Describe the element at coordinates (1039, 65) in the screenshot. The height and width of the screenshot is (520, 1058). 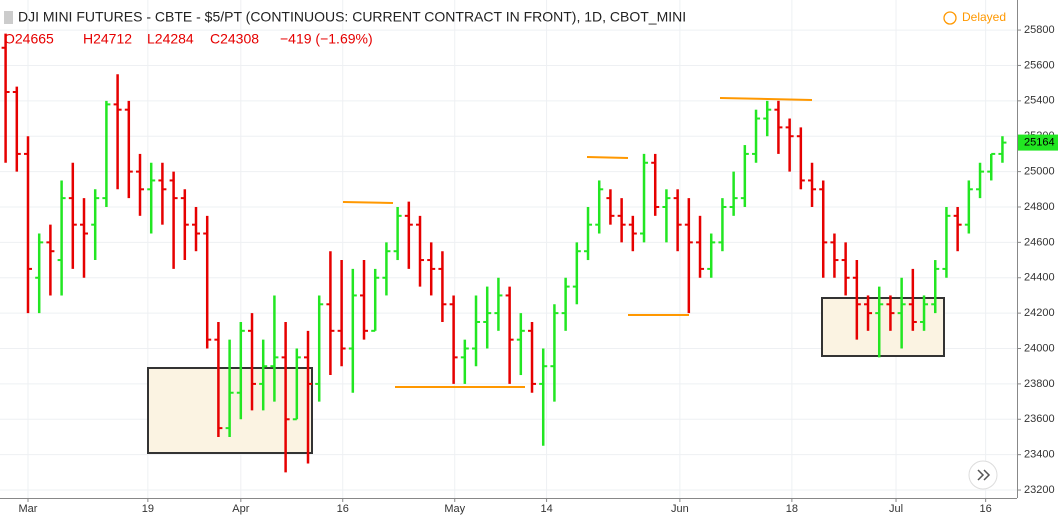
I see `y-tick-label: 25600` at that location.